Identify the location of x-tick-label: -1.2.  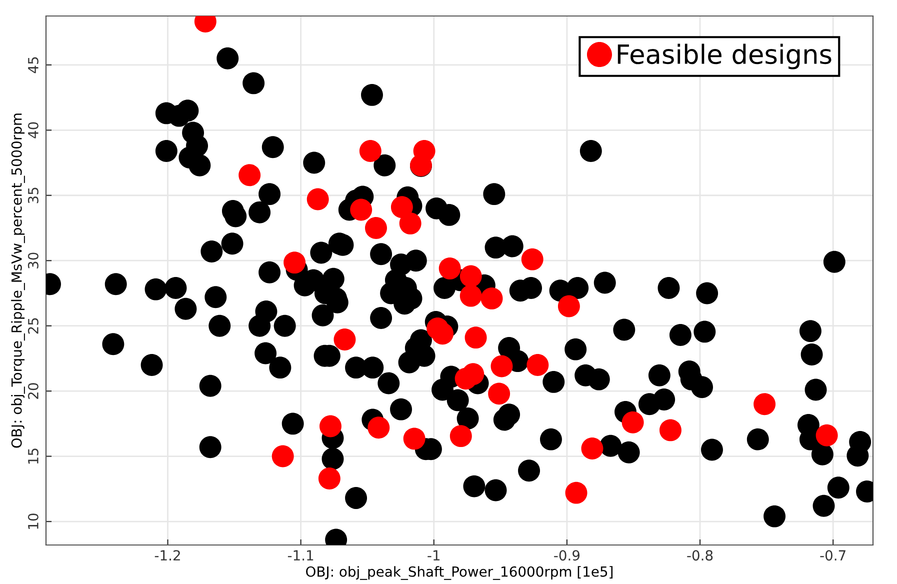
(167, 555).